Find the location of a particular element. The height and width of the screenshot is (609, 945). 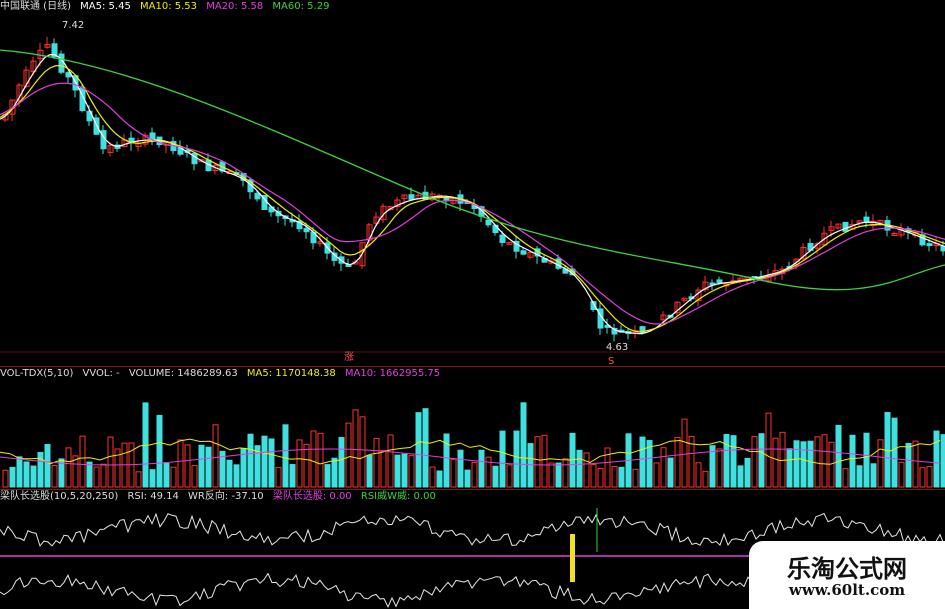

site-watermark: 乐淘公式网 www.60lt.com is located at coordinates (847, 575).